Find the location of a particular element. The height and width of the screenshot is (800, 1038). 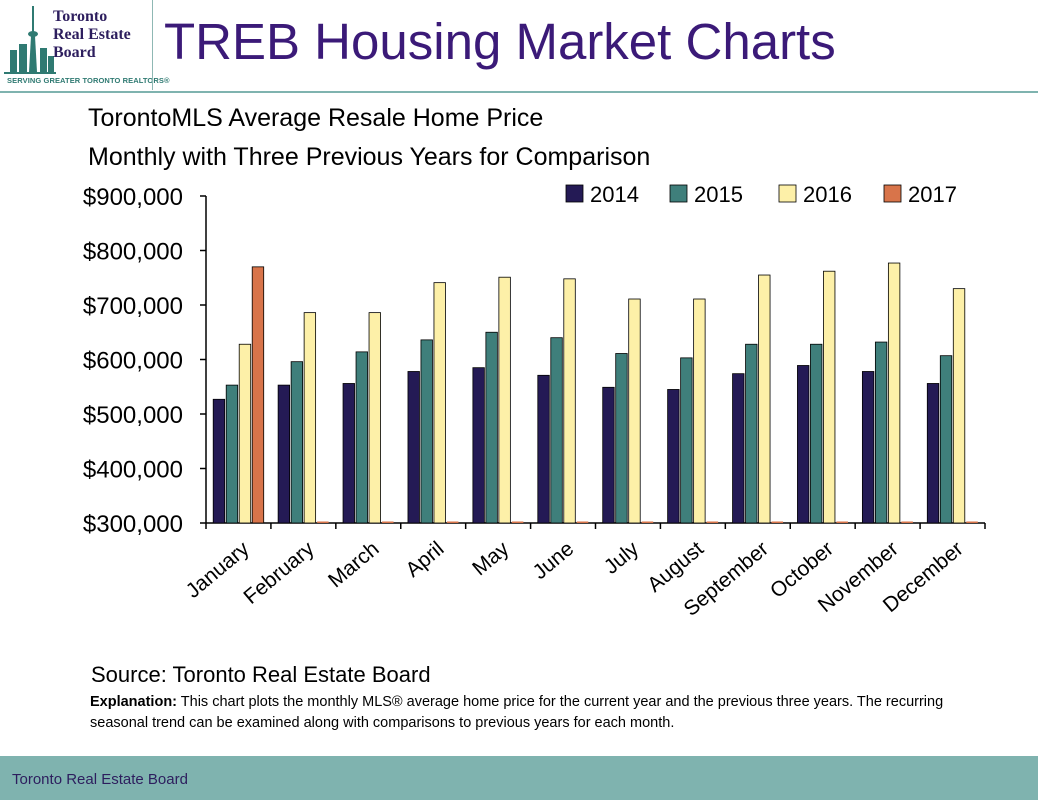

header-divider is located at coordinates (519, 92).